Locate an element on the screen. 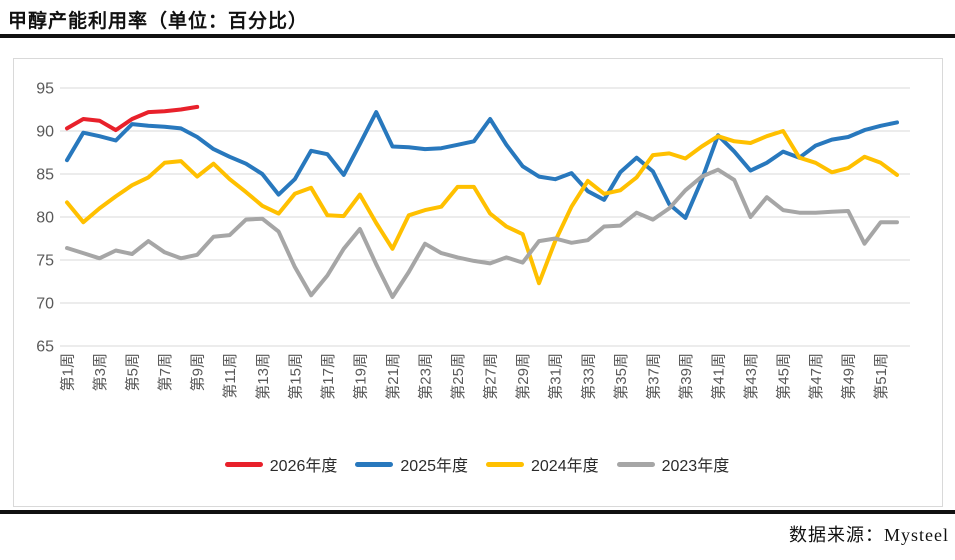  legend: 2026年度 2025年度 2024年度 2023年度 is located at coordinates (477, 464).